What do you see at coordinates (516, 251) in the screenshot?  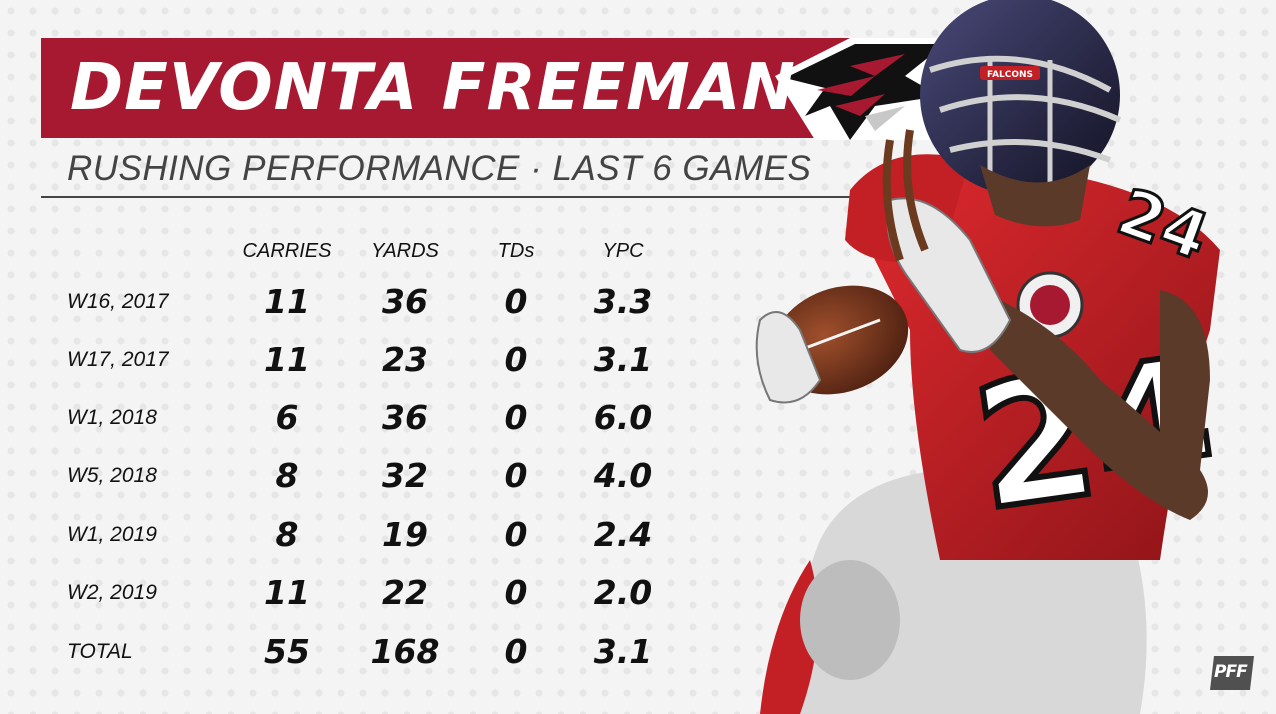 I see `column-header-tds: TDs` at bounding box center [516, 251].